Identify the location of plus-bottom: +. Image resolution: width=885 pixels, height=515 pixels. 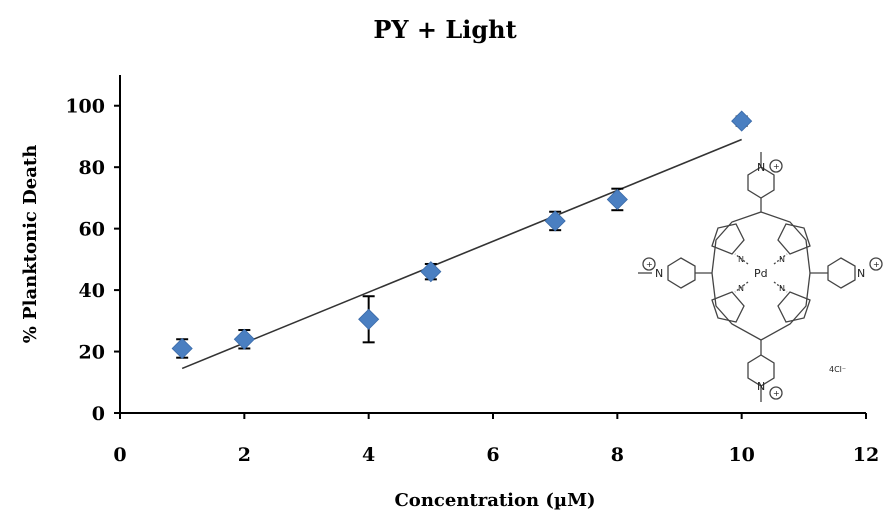
(776, 393).